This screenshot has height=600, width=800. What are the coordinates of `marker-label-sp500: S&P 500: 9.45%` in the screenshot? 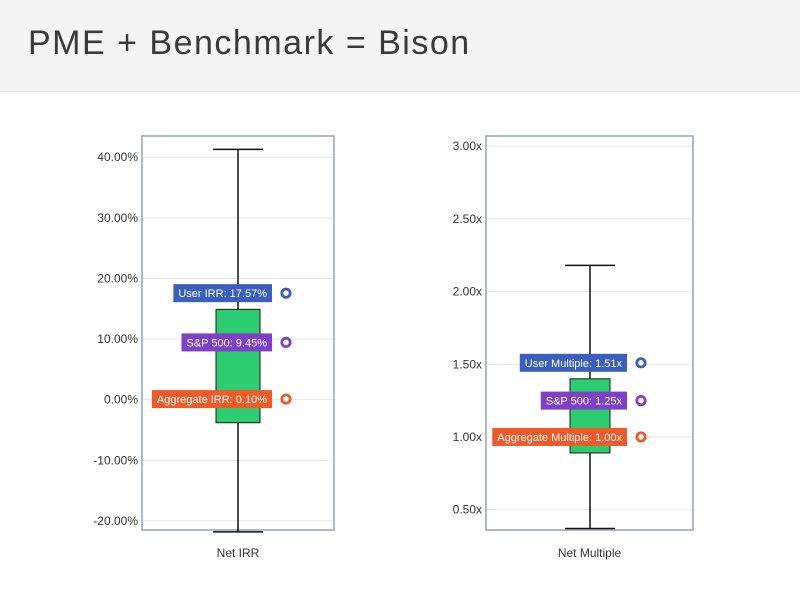 It's located at (226, 343).